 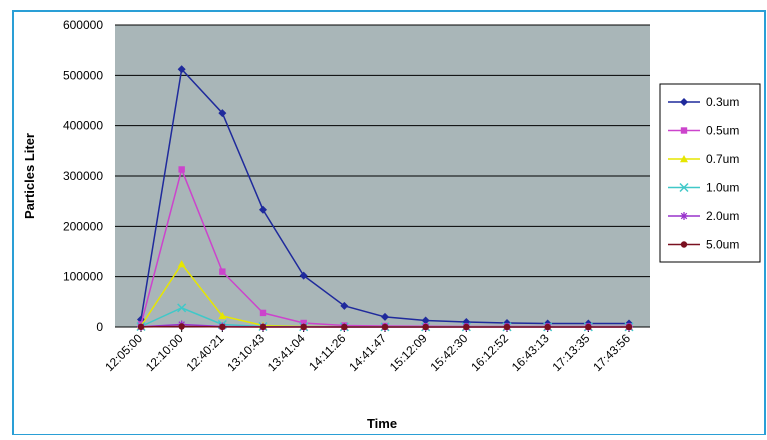 I want to click on x-tick-label: 12:05:00, so click(x=123, y=352).